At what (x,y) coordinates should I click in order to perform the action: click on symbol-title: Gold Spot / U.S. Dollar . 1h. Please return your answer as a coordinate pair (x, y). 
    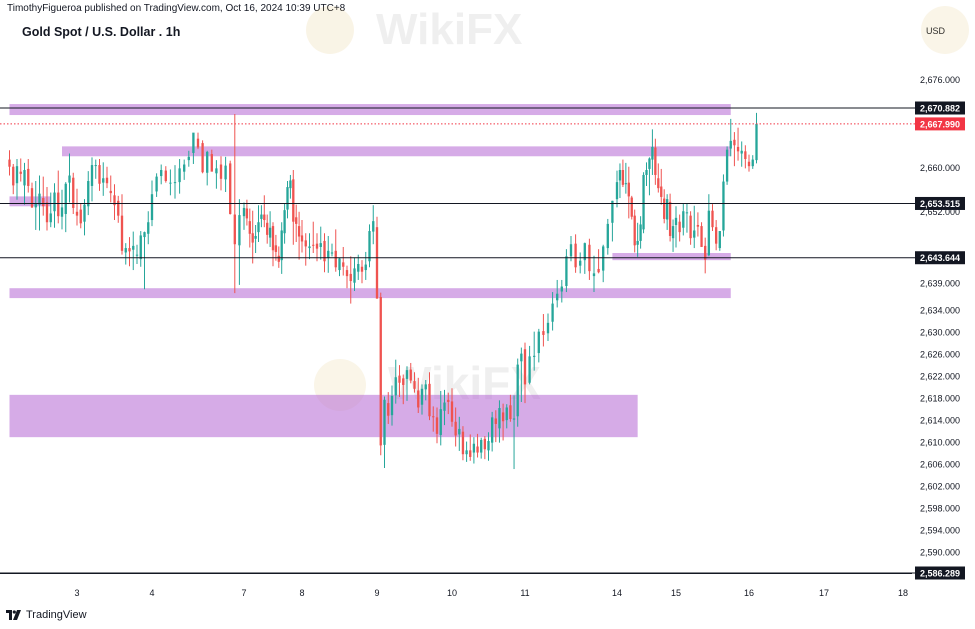
    Looking at the image, I should click on (101, 32).